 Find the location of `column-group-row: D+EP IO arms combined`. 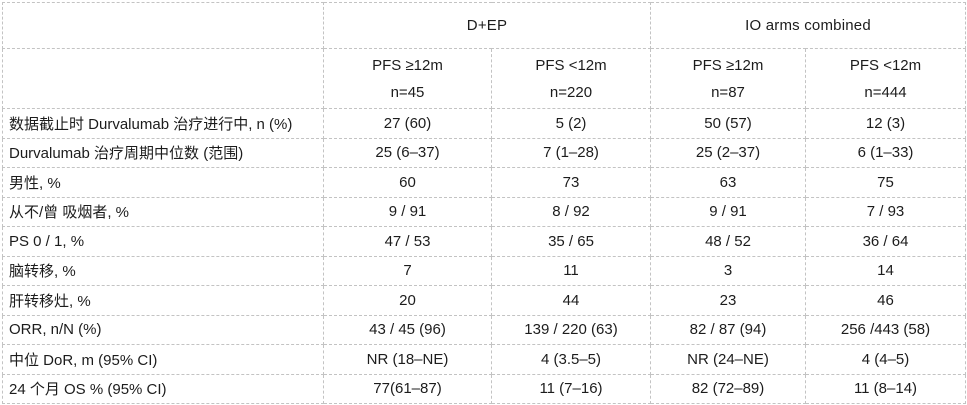

column-group-row: D+EP IO arms combined is located at coordinates (484, 25).